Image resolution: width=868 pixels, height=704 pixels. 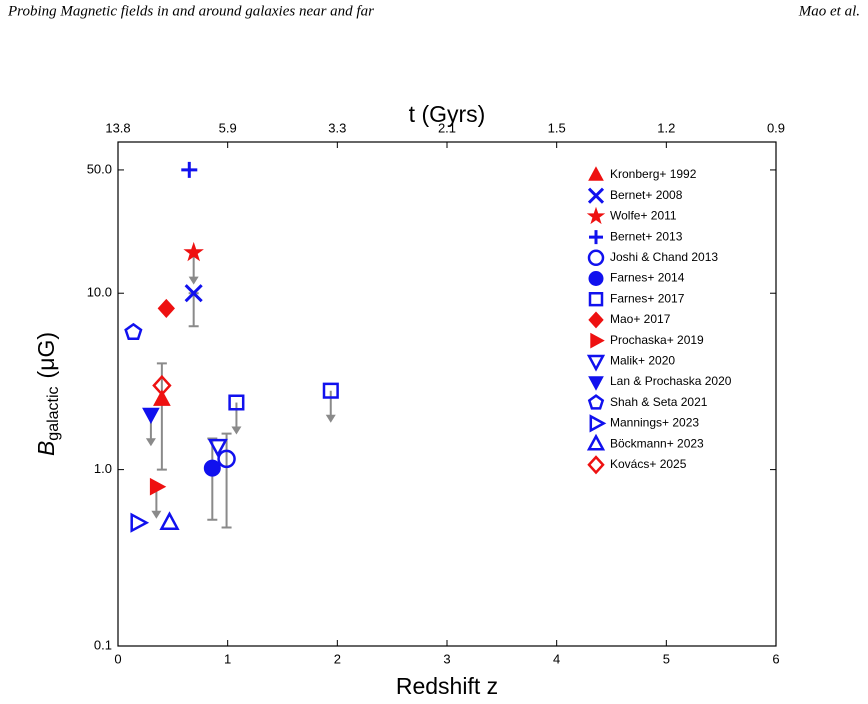 I want to click on x2-axis-label: t (Gyrs), so click(x=447, y=114).